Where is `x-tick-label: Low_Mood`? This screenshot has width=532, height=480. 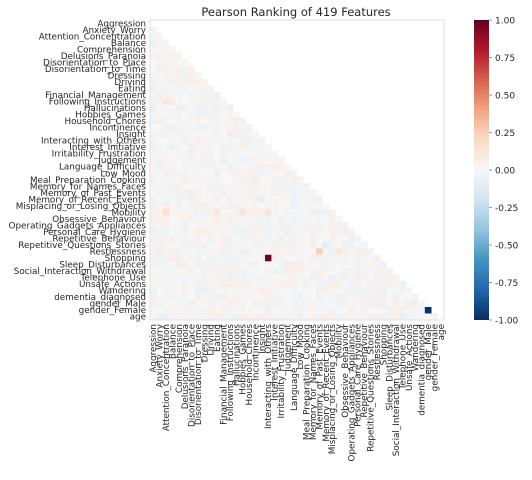
x-tick-label: Low_Mood is located at coordinates (301, 347).